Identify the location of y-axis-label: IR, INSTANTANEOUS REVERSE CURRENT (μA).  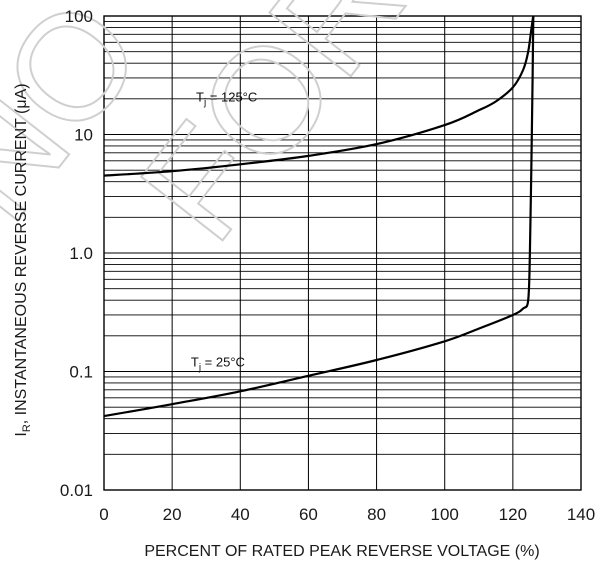
(23, 259).